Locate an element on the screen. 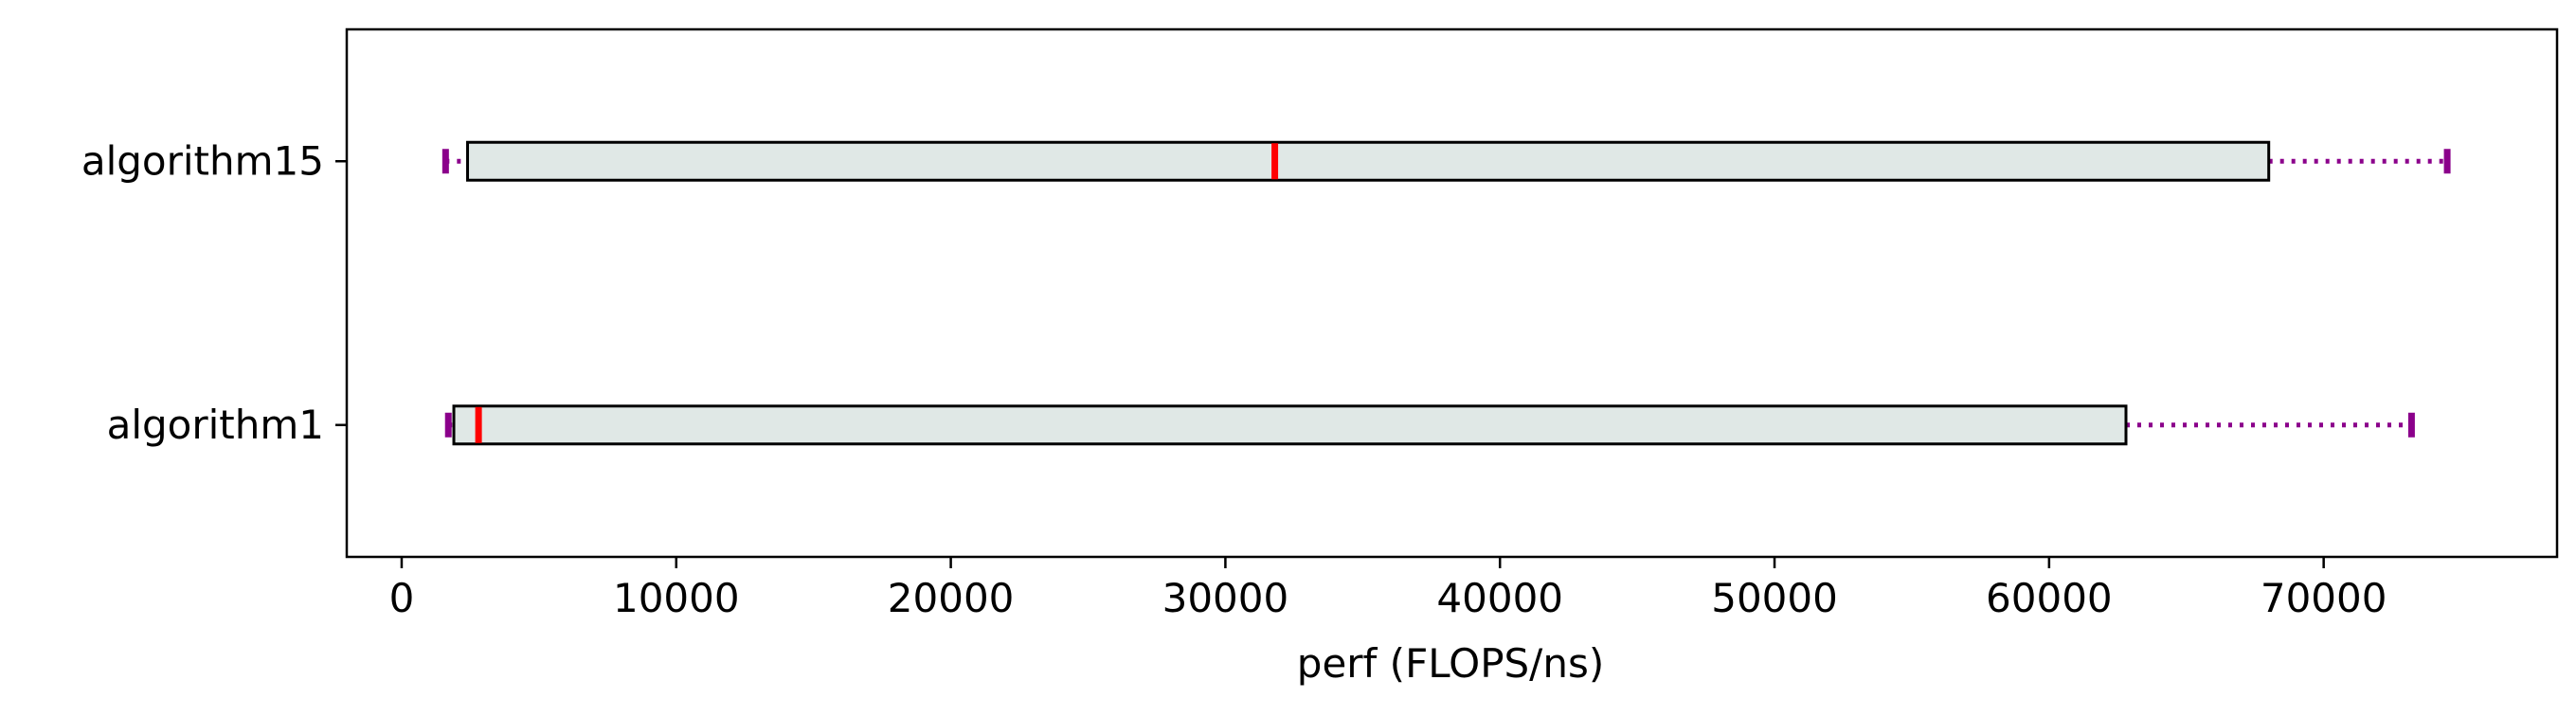  x-tick-label: 10000 is located at coordinates (676, 598).